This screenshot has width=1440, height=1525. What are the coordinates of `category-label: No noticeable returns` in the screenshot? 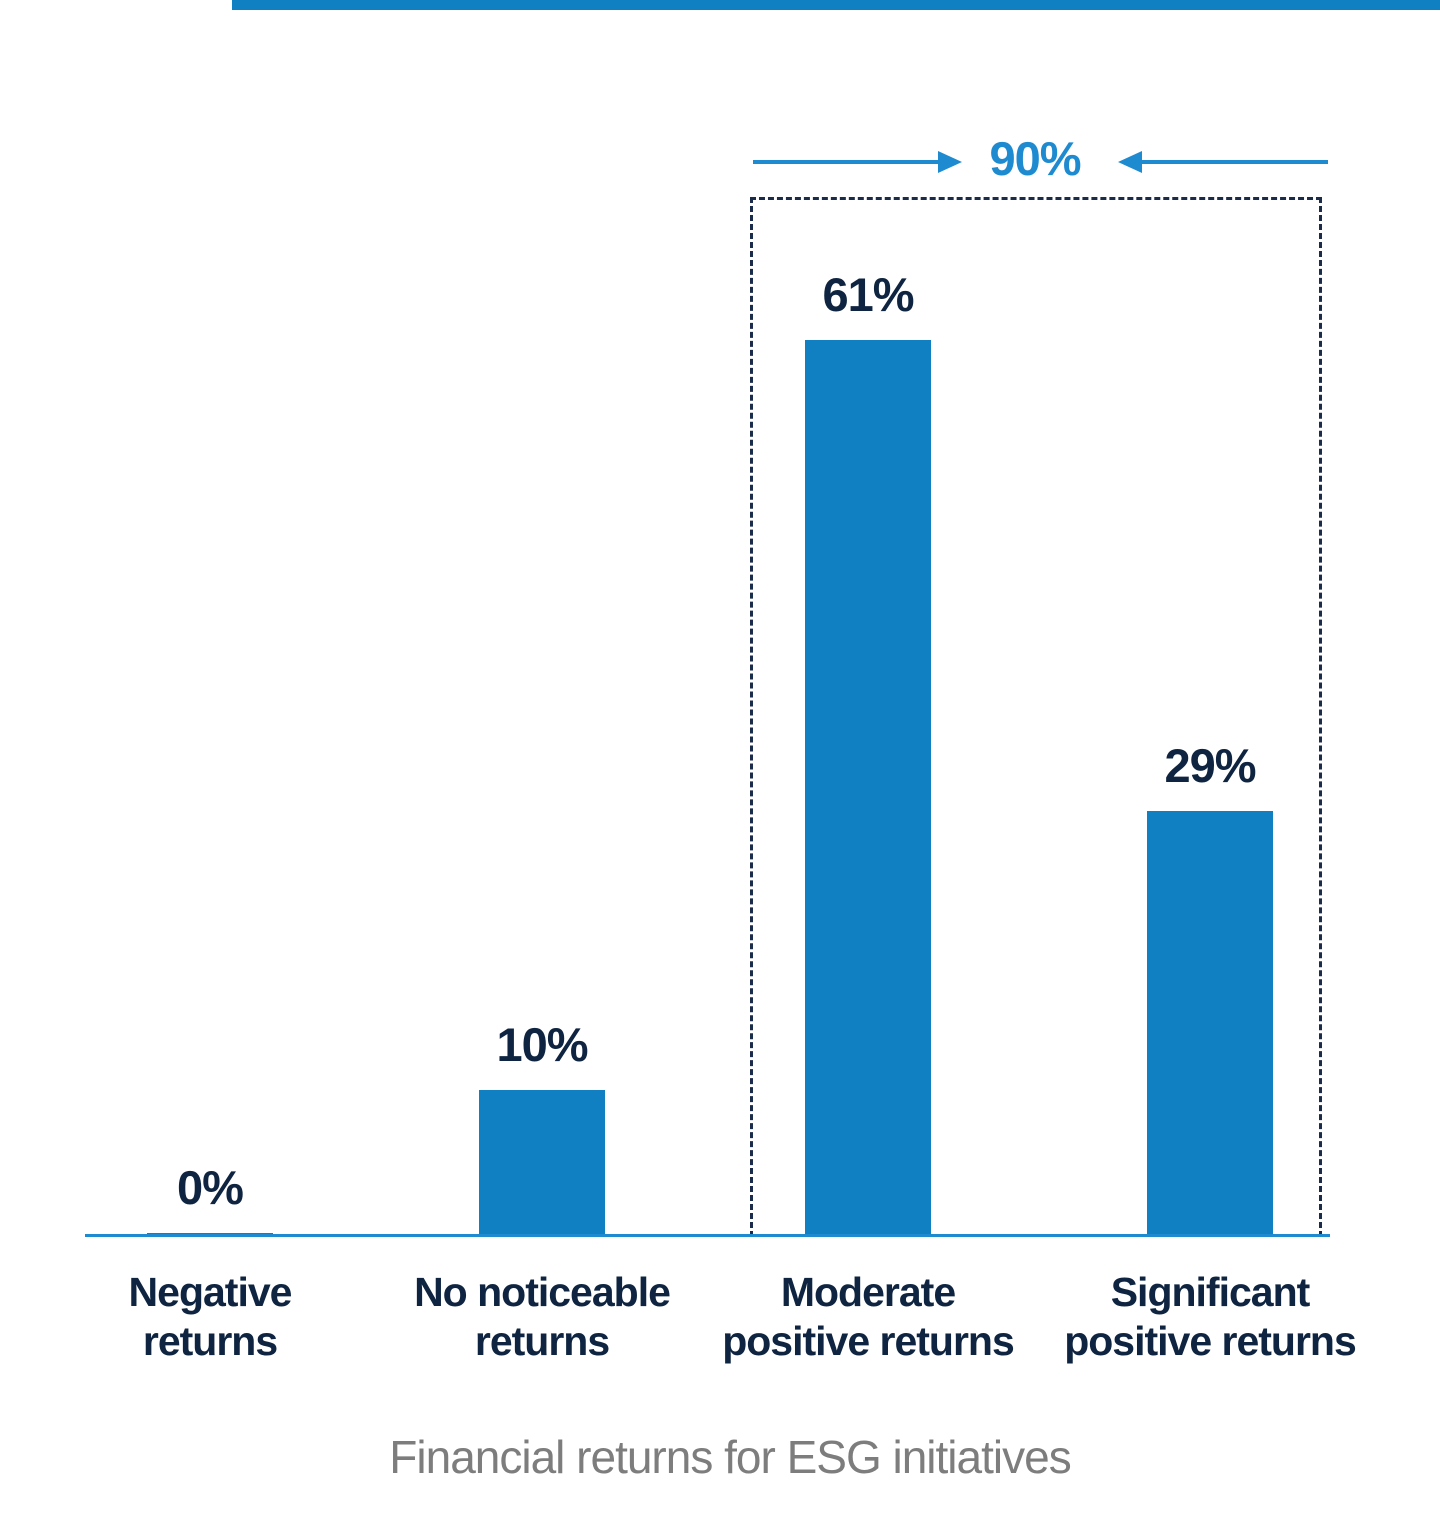 It's located at (542, 1317).